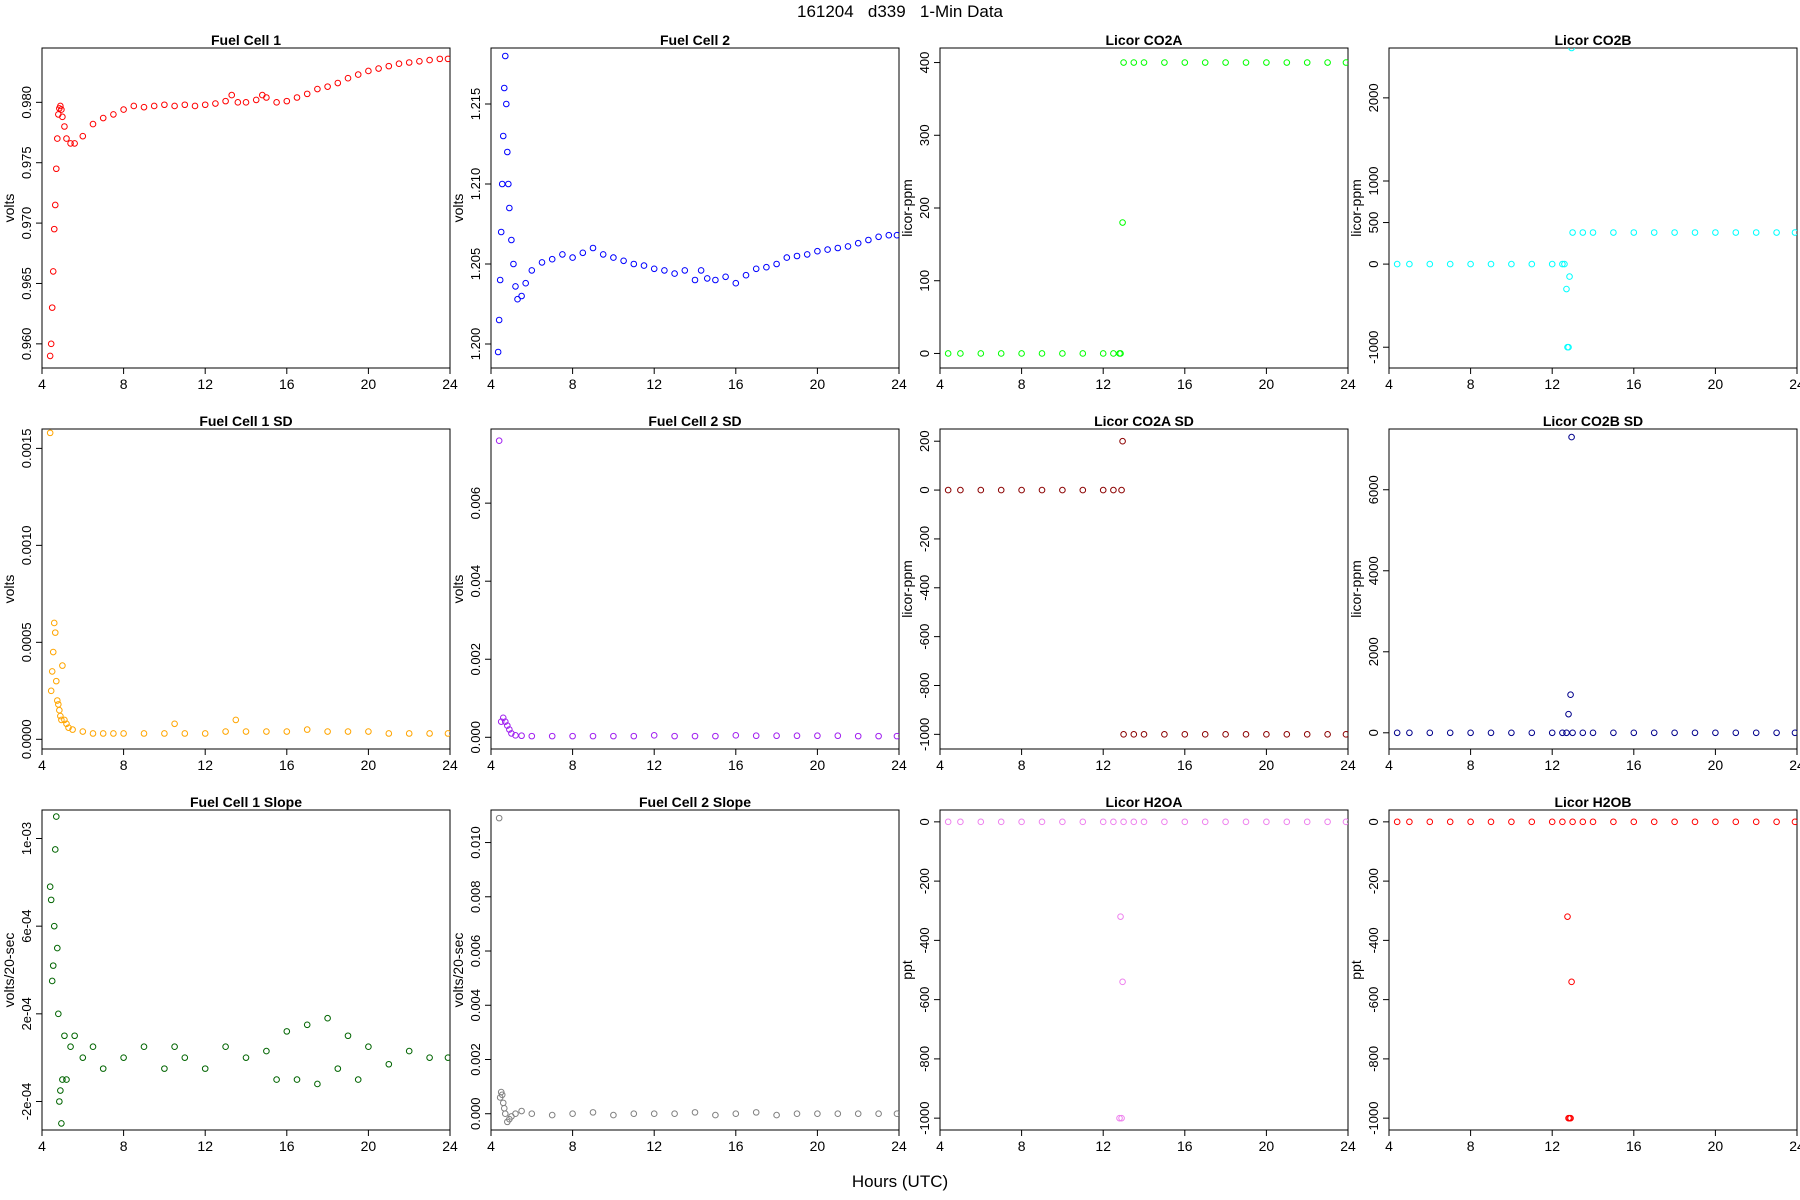 The height and width of the screenshot is (1200, 1800). I want to click on fuel-cell-1-slope-title: Fuel Cell 1 Slope, so click(246, 802).